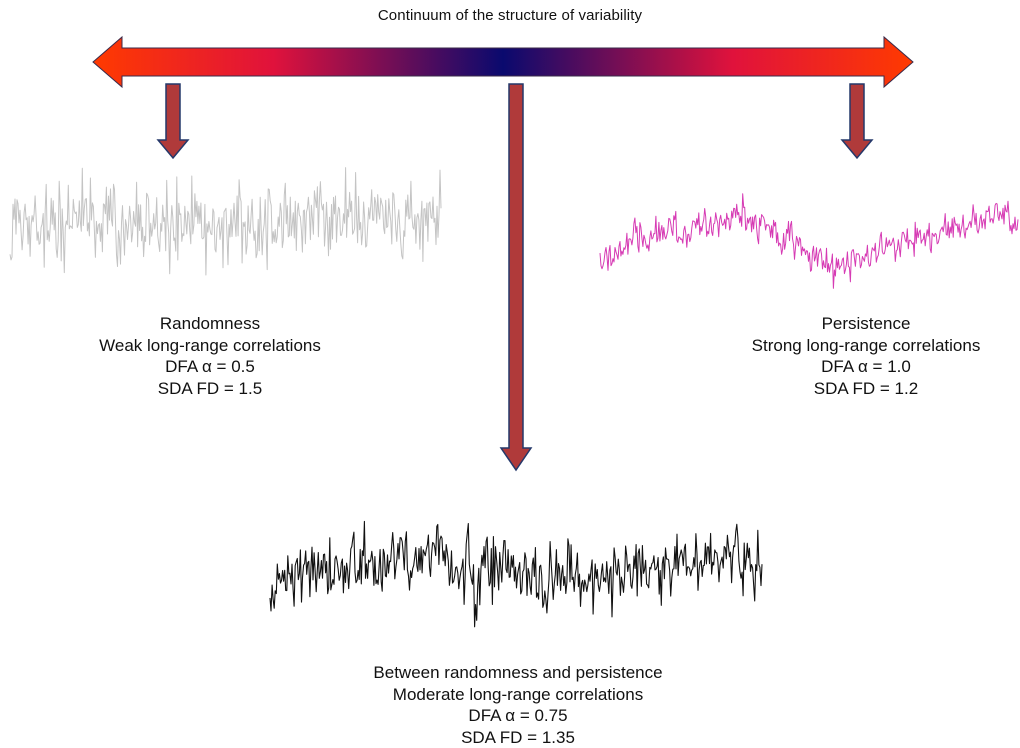 The height and width of the screenshot is (748, 1020). What do you see at coordinates (866, 323) in the screenshot?
I see `persistence-heading: Persistence` at bounding box center [866, 323].